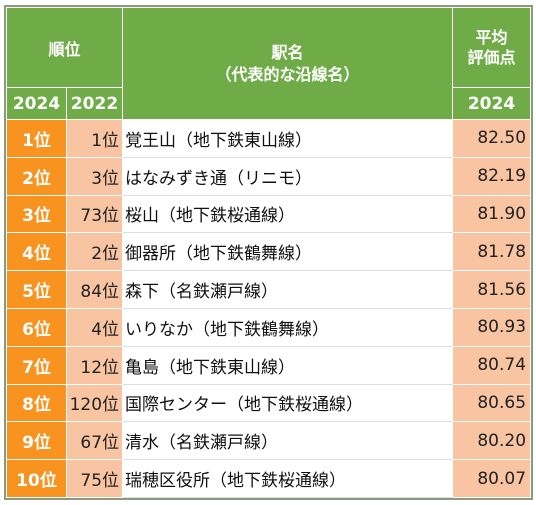 The width and height of the screenshot is (536, 505). I want to click on year-2022-header: 2022, so click(94, 103).